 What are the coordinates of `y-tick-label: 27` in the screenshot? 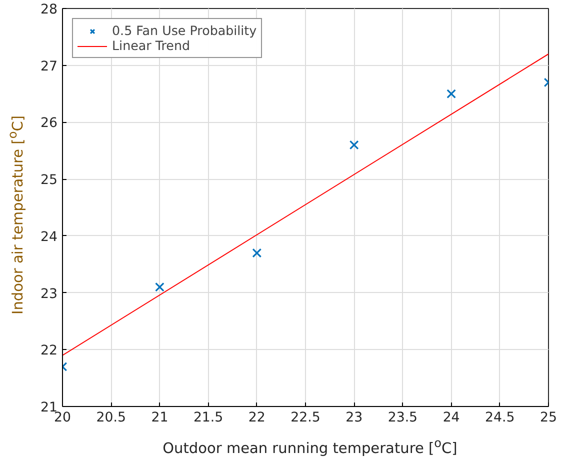 It's located at (49, 66).